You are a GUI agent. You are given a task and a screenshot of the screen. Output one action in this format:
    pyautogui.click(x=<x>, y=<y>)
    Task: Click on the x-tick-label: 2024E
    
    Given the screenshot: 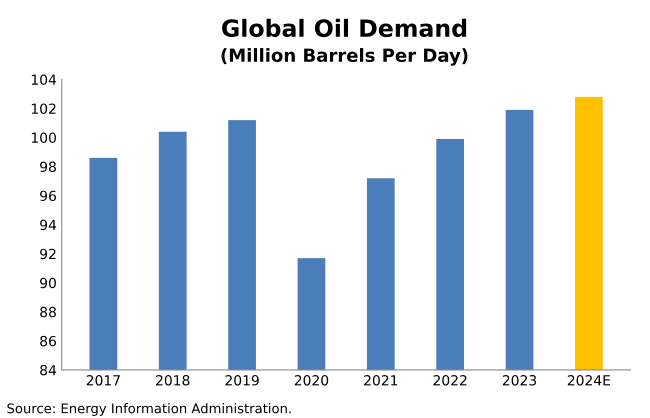 What is the action you would take?
    pyautogui.click(x=589, y=380)
    